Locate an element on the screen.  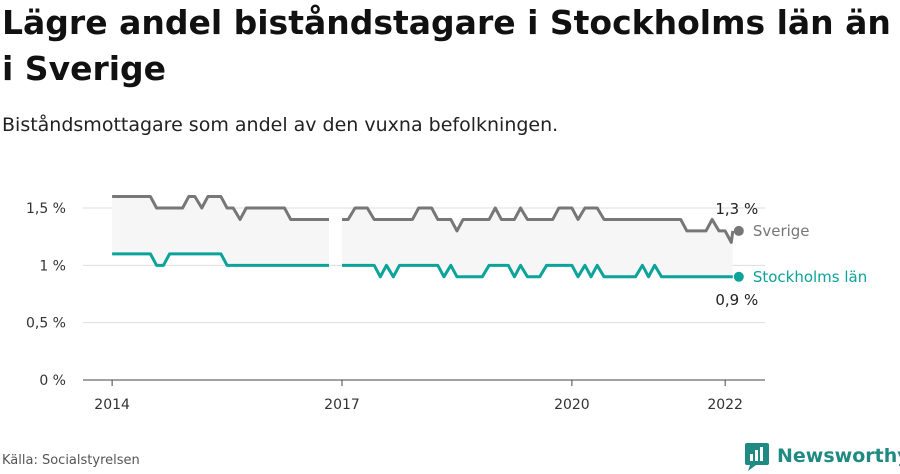
series-value-label: 0,9 % is located at coordinates (736, 300).